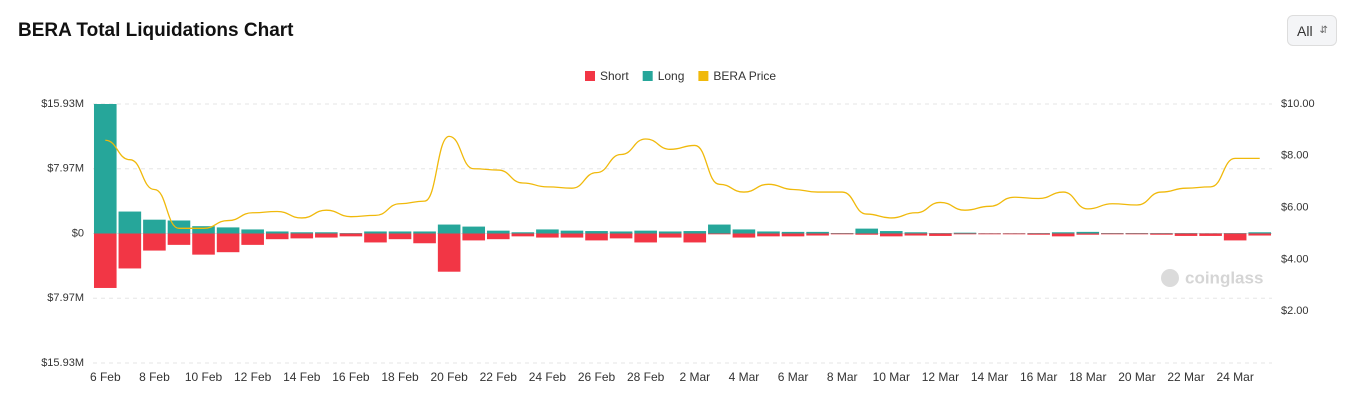 Image resolution: width=1363 pixels, height=410 pixels. I want to click on watermark: coinglass, so click(1212, 277).